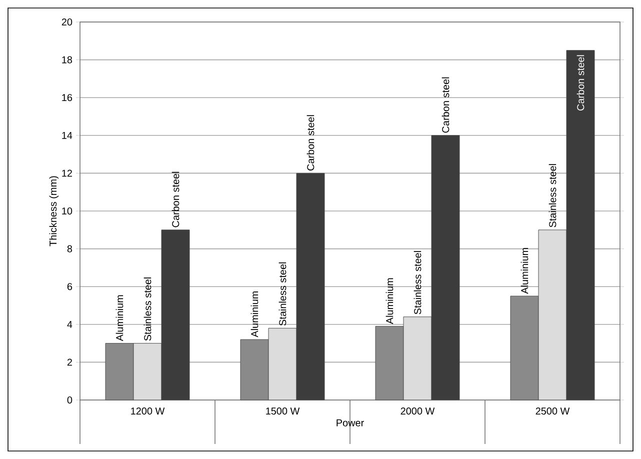  I want to click on y-tick-label: 2, so click(69, 362).